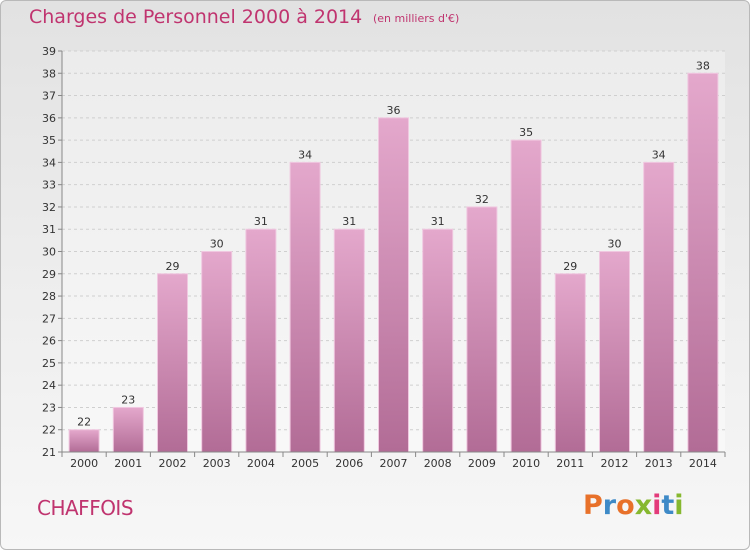 The image size is (750, 550). I want to click on bar-2014, so click(703, 262).